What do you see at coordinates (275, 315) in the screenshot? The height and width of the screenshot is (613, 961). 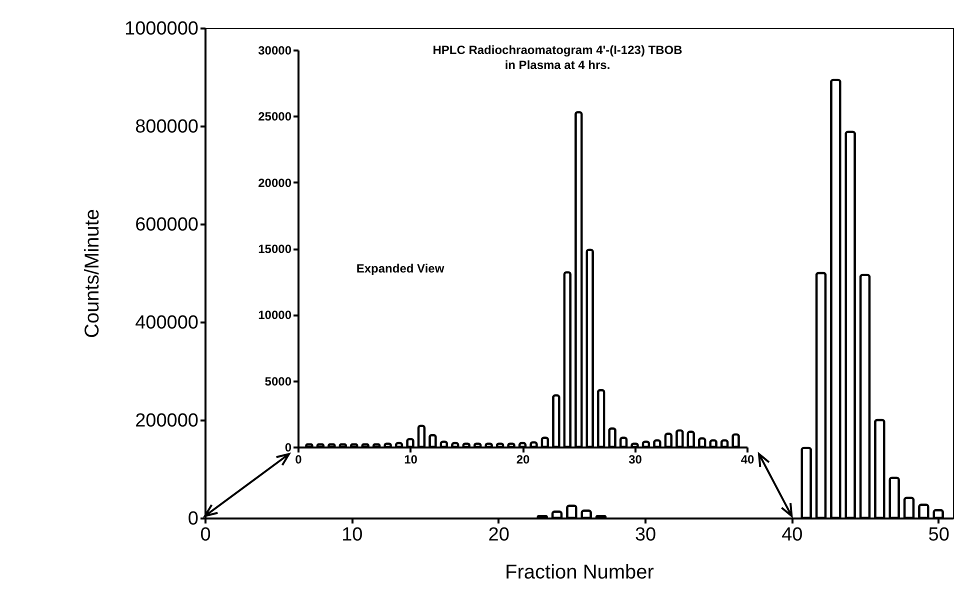 I see `y-tick-label: 10000` at bounding box center [275, 315].